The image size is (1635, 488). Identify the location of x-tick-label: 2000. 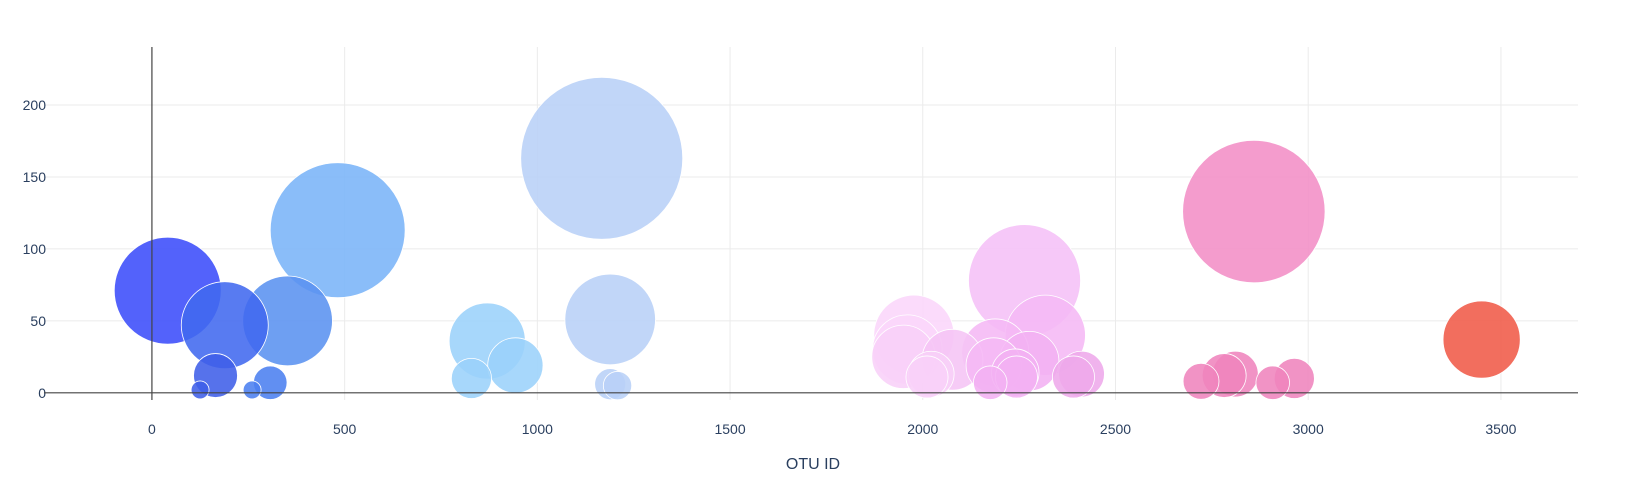
(922, 429).